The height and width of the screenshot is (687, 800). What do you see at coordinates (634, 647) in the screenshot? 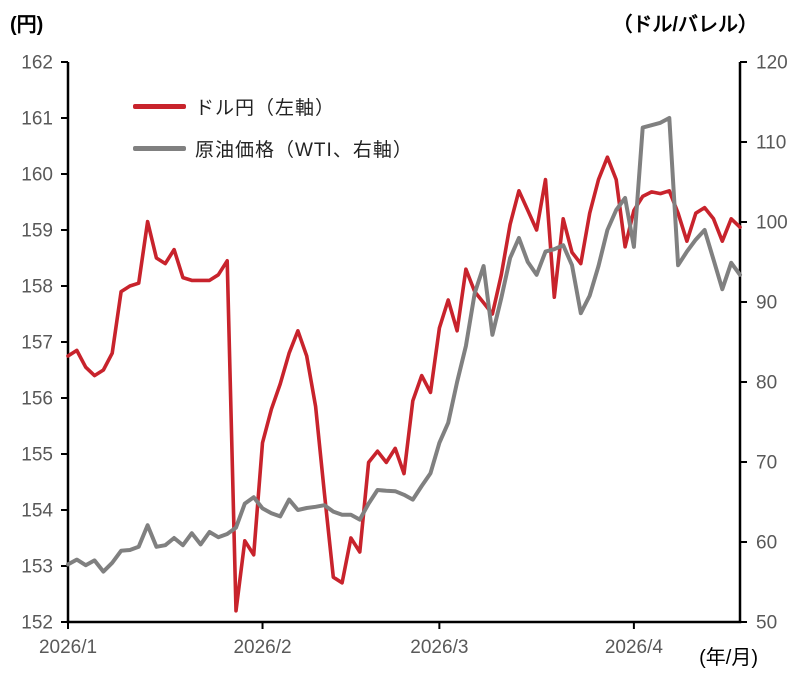
I see `x-tick-label: 2026/4` at bounding box center [634, 647].